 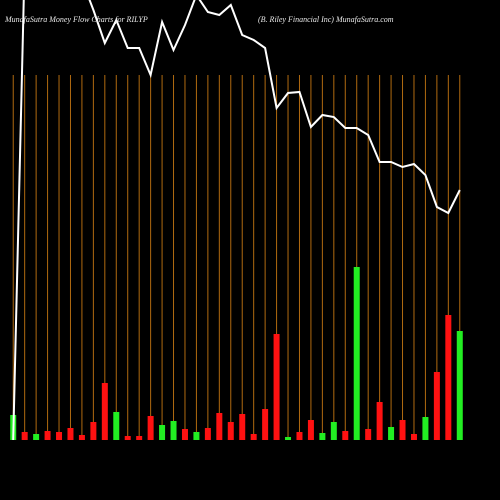 What do you see at coordinates (76, 19) in the screenshot?
I see `chart-title: MunafaSutra Money Flow Charts for RILYP` at bounding box center [76, 19].